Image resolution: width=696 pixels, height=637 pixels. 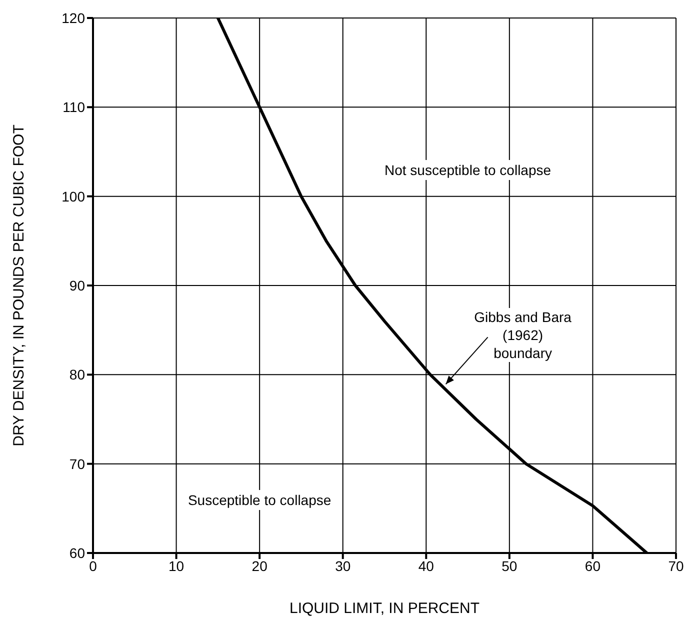 What do you see at coordinates (77, 552) in the screenshot?
I see `y-tick-label: 60` at bounding box center [77, 552].